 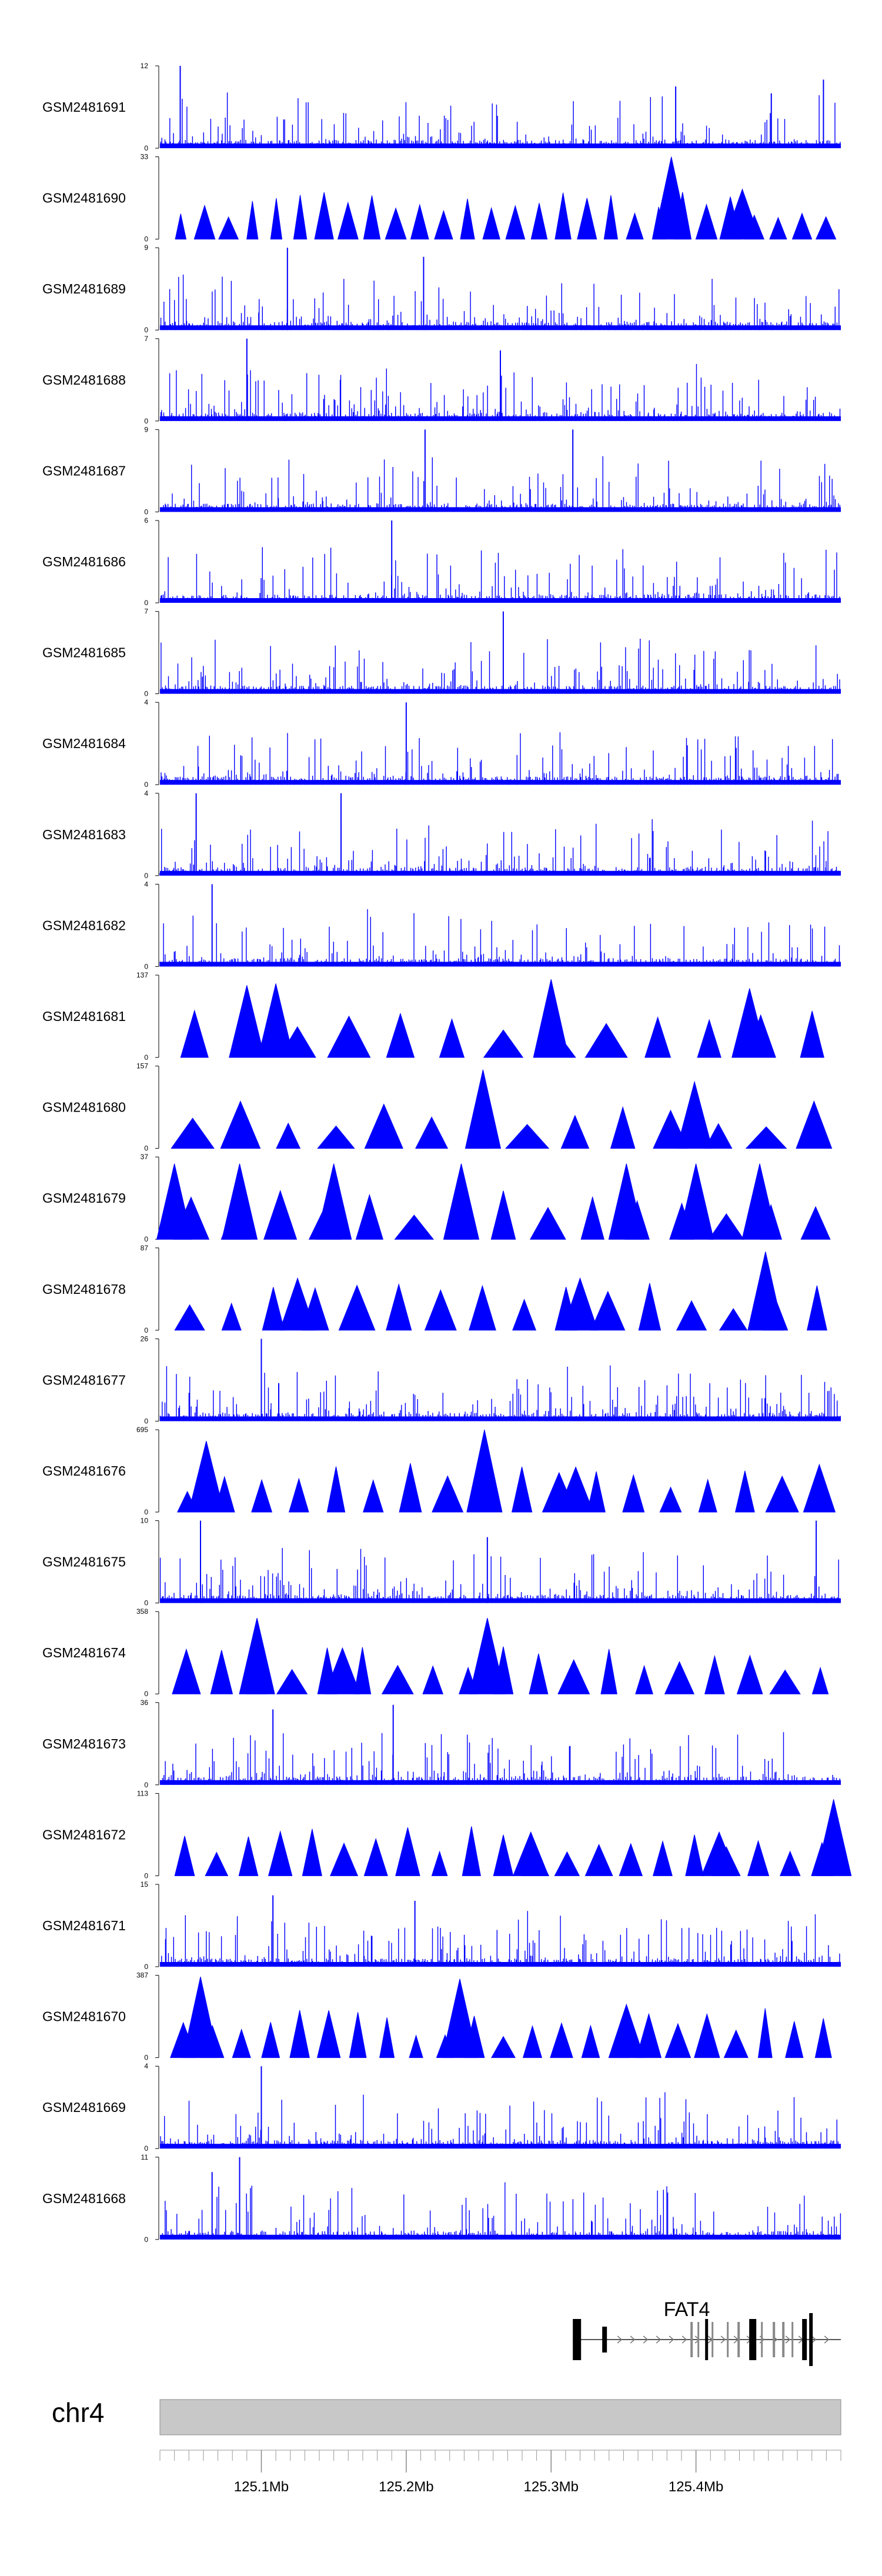 I want to click on track-label: GSM2481682, so click(x=84, y=925).